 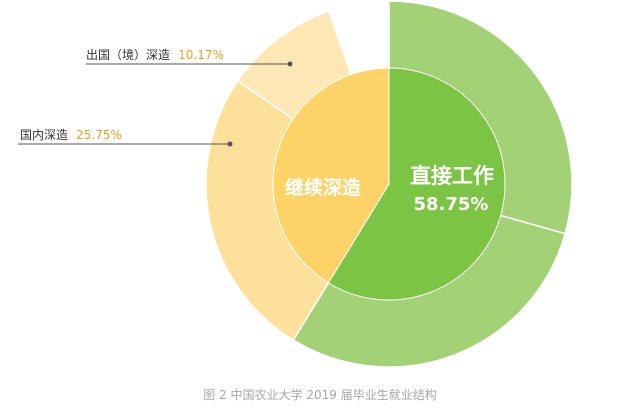 I want to click on label-work: 直接工作, so click(x=452, y=176).